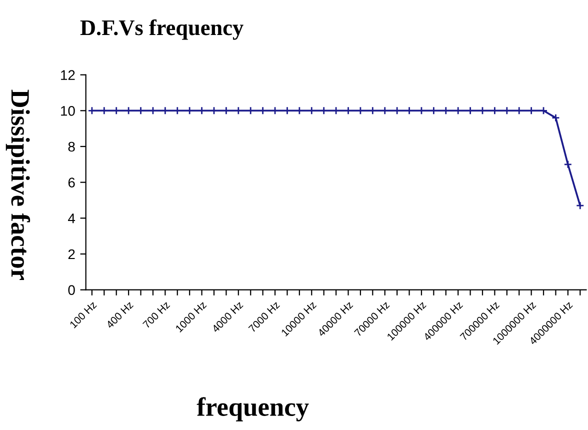  Describe the element at coordinates (71, 254) in the screenshot. I see `y-tick-label: 2` at that location.